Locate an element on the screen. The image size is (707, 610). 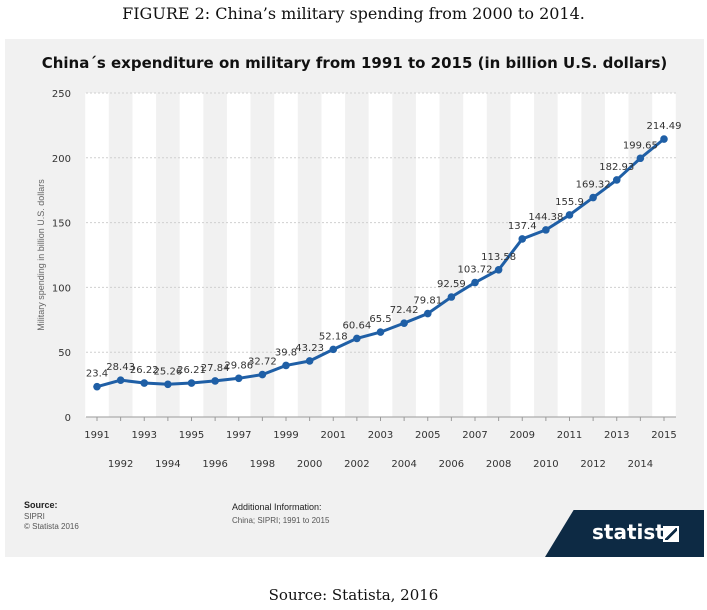
data-label-2007: 103.72 is located at coordinates (475, 270).